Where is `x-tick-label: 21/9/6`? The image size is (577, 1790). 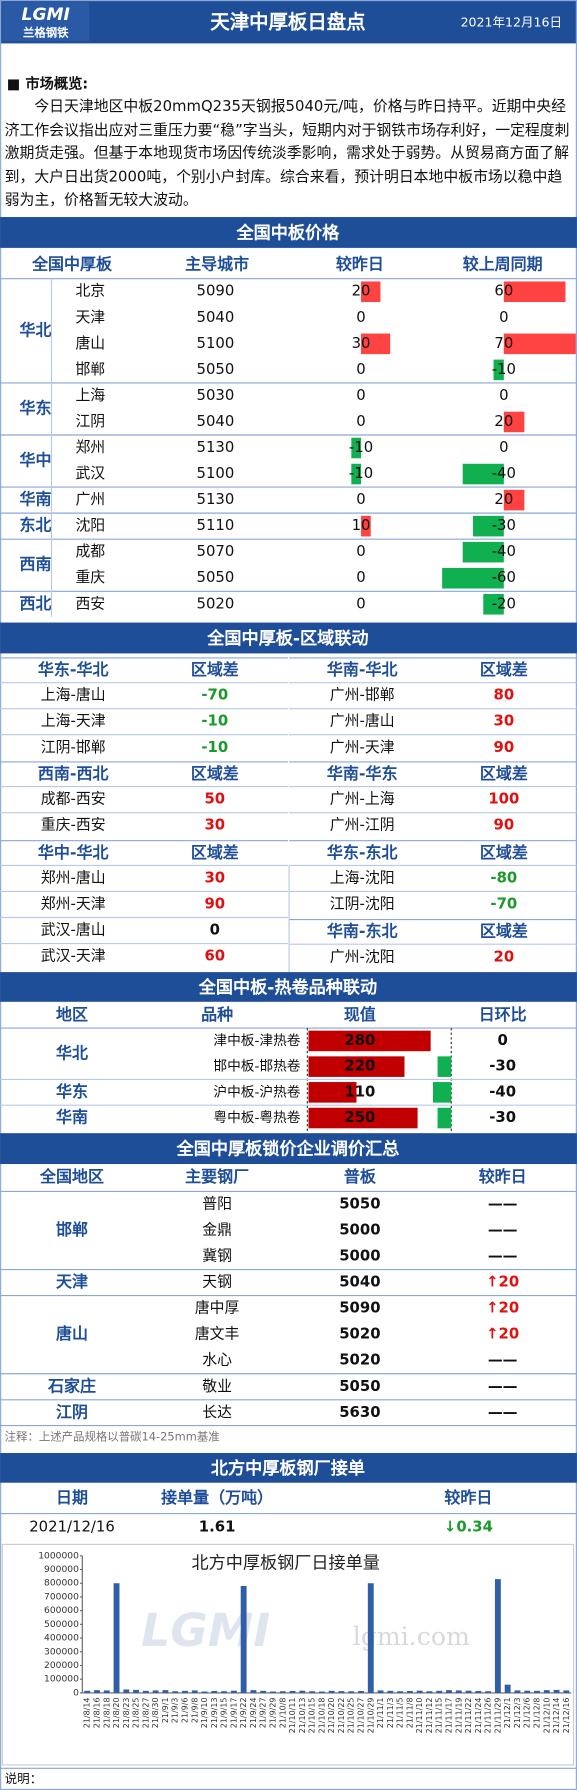
x-tick-label: 21/9/6 is located at coordinates (184, 1710).